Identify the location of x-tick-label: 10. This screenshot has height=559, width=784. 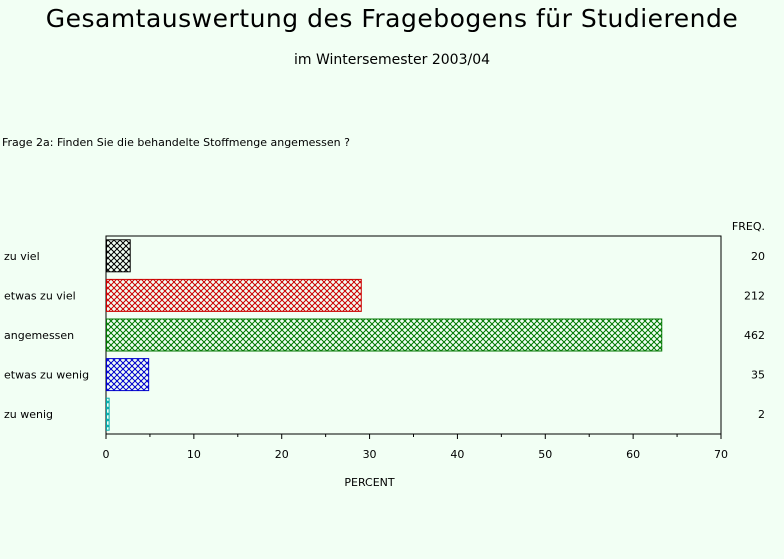
(194, 454).